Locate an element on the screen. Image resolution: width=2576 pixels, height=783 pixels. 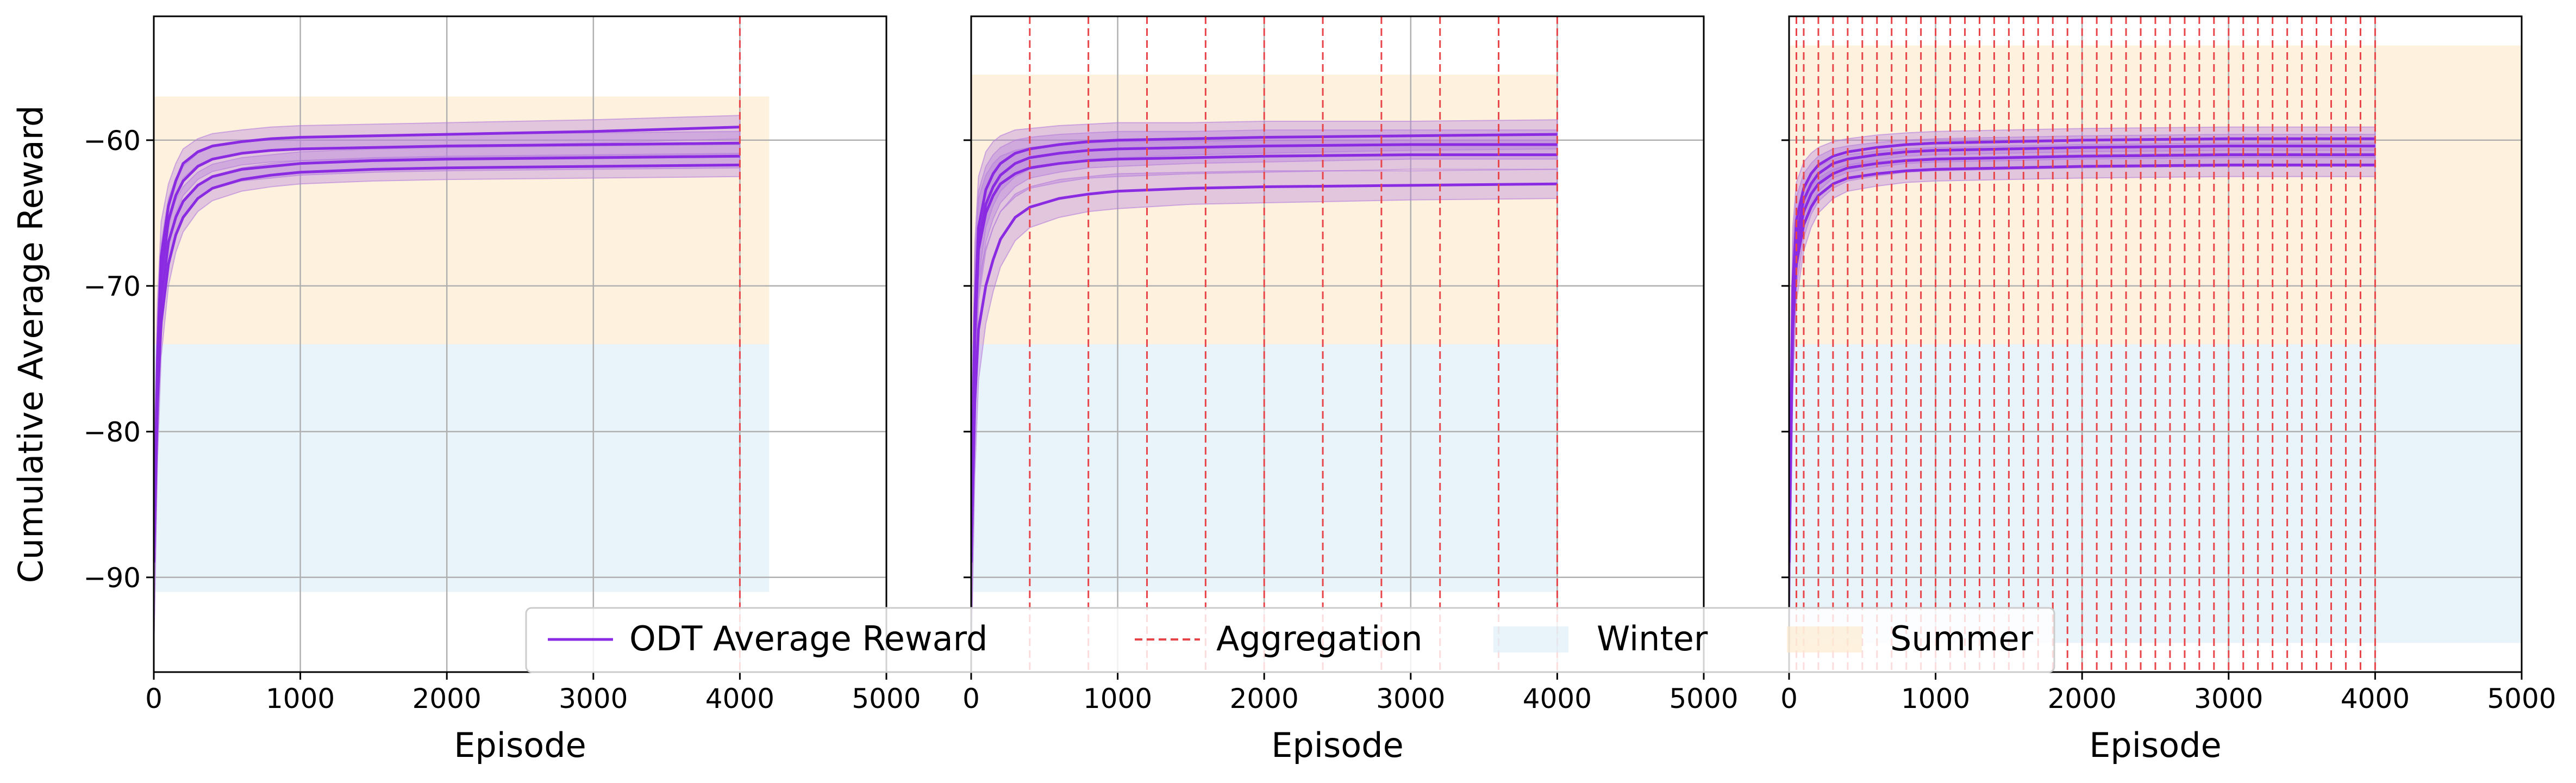
legend-frame is located at coordinates (1290, 640).